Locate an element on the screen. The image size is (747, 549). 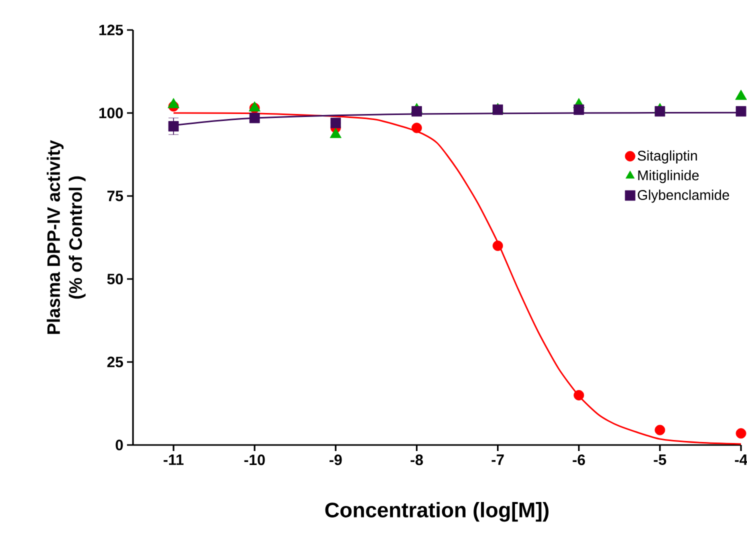
x-tick-label: -6 is located at coordinates (578, 460).